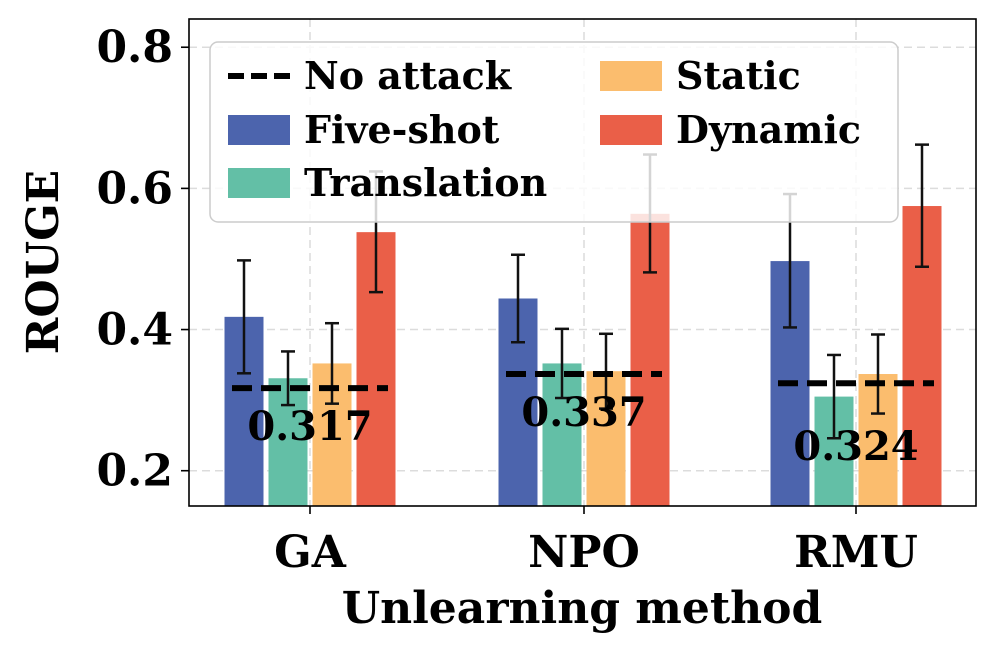 The image size is (997, 656). Describe the element at coordinates (134, 330) in the screenshot. I see `y-tick-label: 0.4` at that location.